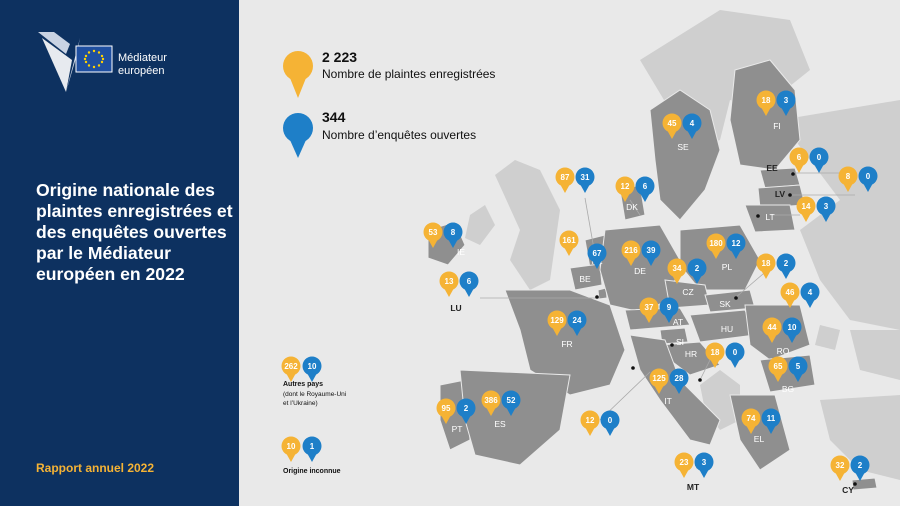 Image resolution: width=900 pixels, height=506 pixels. I want to click on pin-inquiries-pl: 12, so click(736, 246).